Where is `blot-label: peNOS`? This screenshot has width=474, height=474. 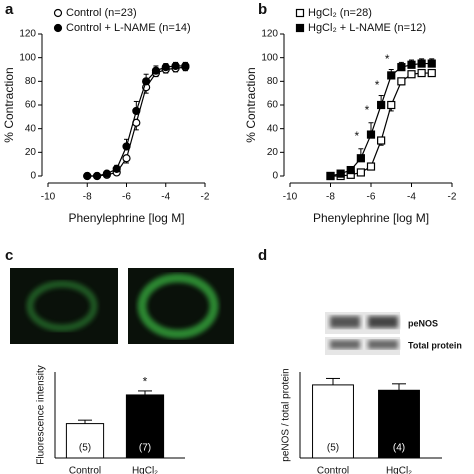 blot-label: peNOS is located at coordinates (423, 323).